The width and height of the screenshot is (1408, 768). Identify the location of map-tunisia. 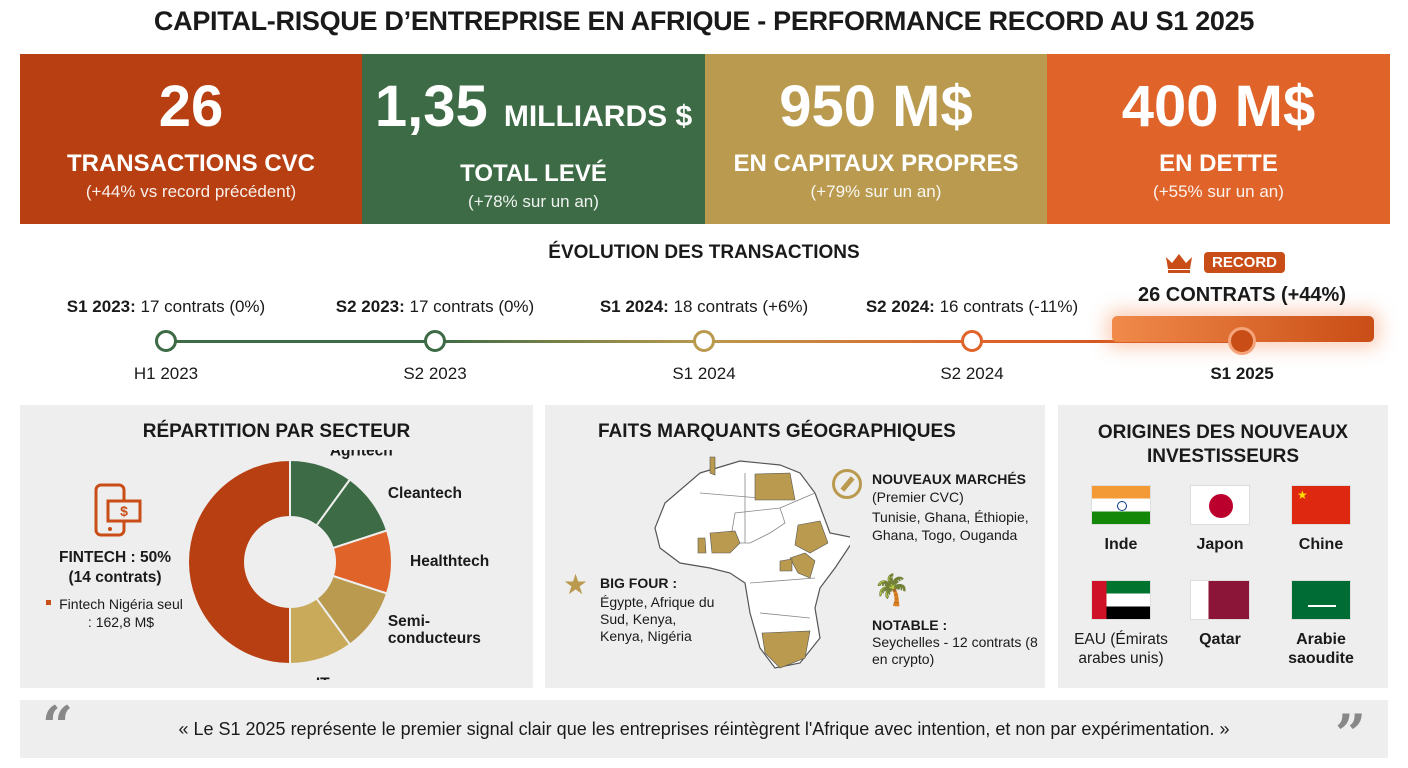
(712, 466).